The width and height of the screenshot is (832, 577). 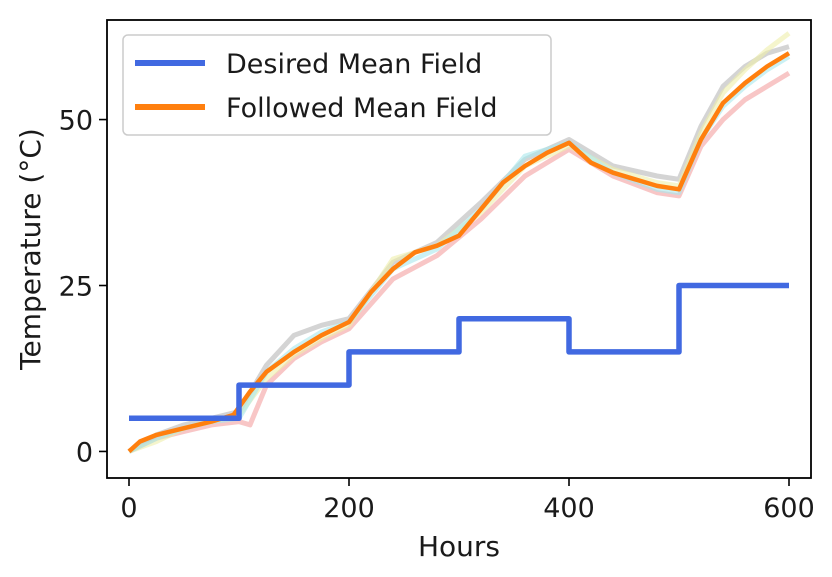 What do you see at coordinates (459, 546) in the screenshot?
I see `x-axis-label: Hours` at bounding box center [459, 546].